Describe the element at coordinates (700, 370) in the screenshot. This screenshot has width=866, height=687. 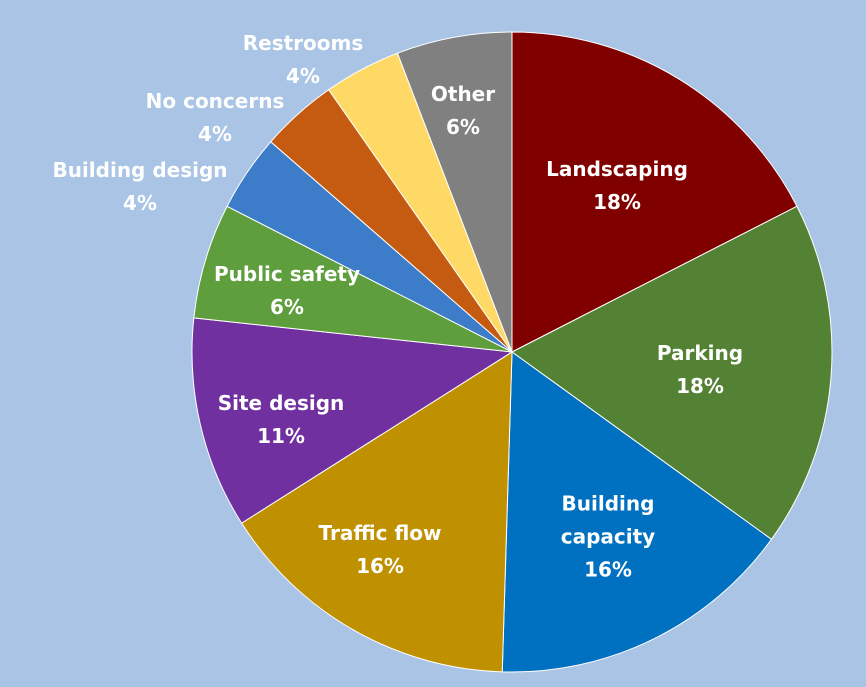
I see `slice-label: Parking 18%` at that location.